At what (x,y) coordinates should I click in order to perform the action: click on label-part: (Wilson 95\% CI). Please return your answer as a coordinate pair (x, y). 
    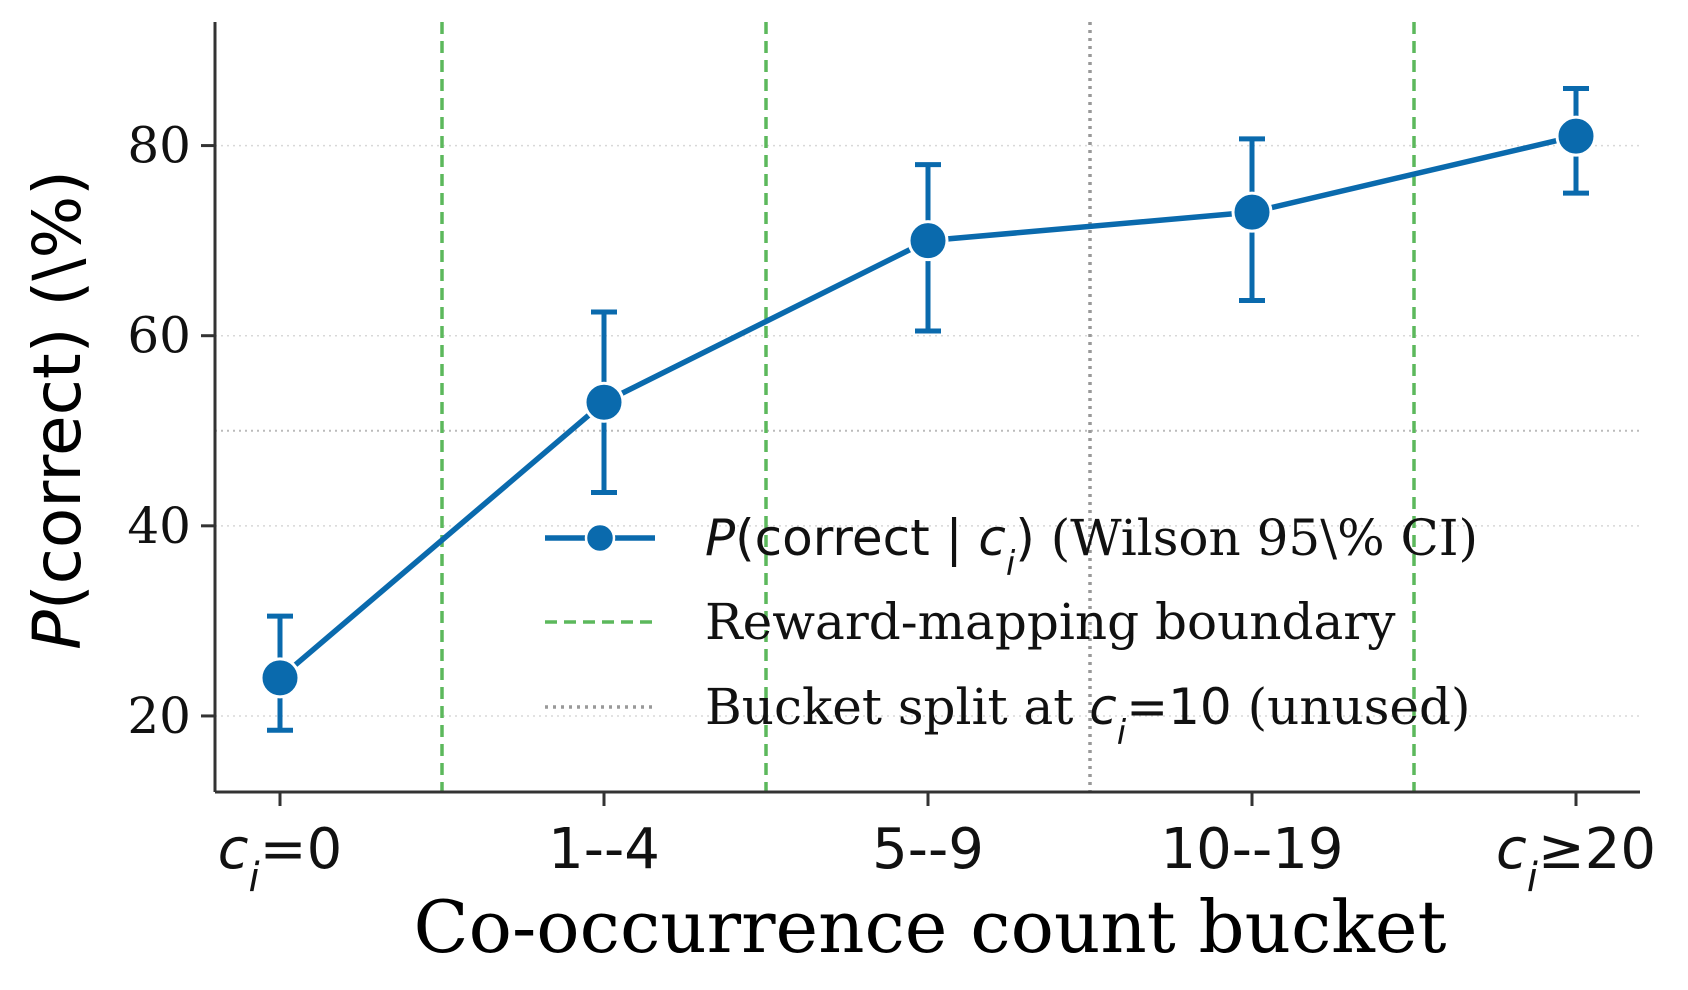
    Looking at the image, I should click on (1256, 538).